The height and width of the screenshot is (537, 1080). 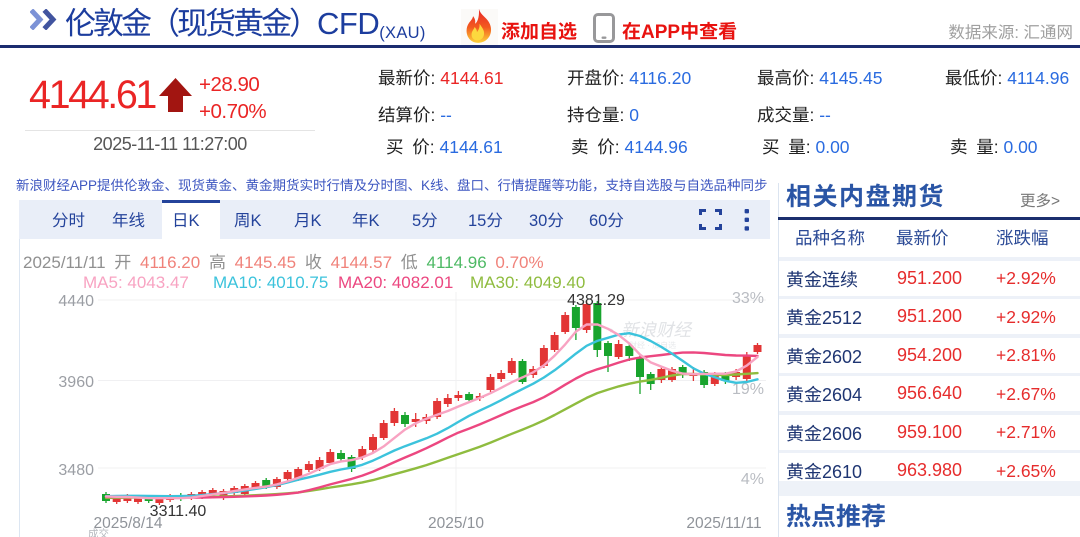 What do you see at coordinates (456, 523) in the screenshot?
I see `svg-text: 2025/10` at bounding box center [456, 523].